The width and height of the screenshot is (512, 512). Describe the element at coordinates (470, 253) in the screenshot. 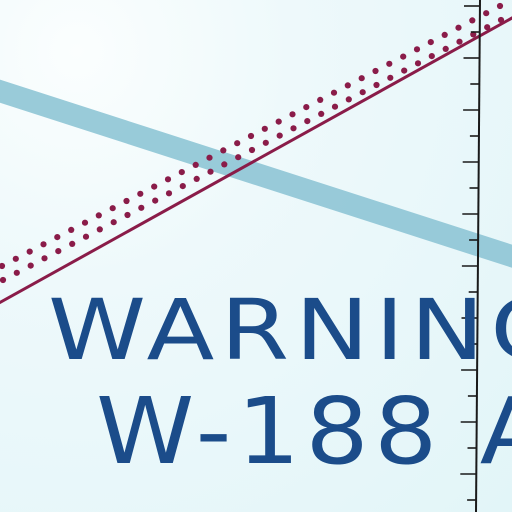

I see `meridian-ticks` at that location.